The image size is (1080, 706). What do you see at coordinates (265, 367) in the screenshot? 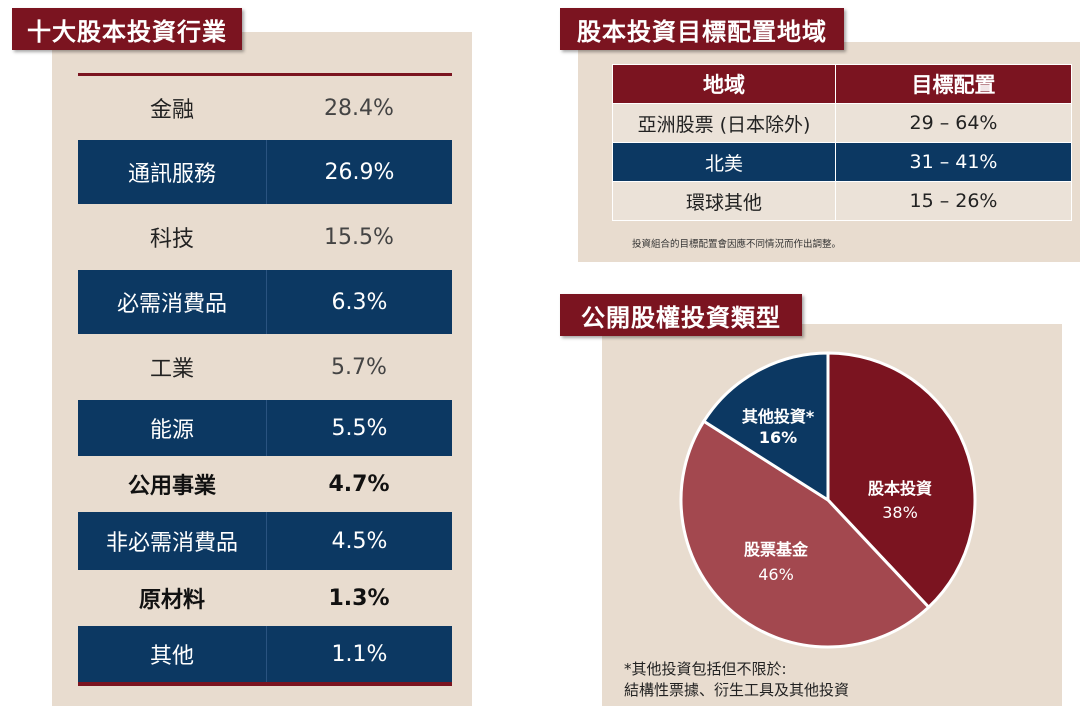
I see `table-row: 工業 5.7%` at bounding box center [265, 367].